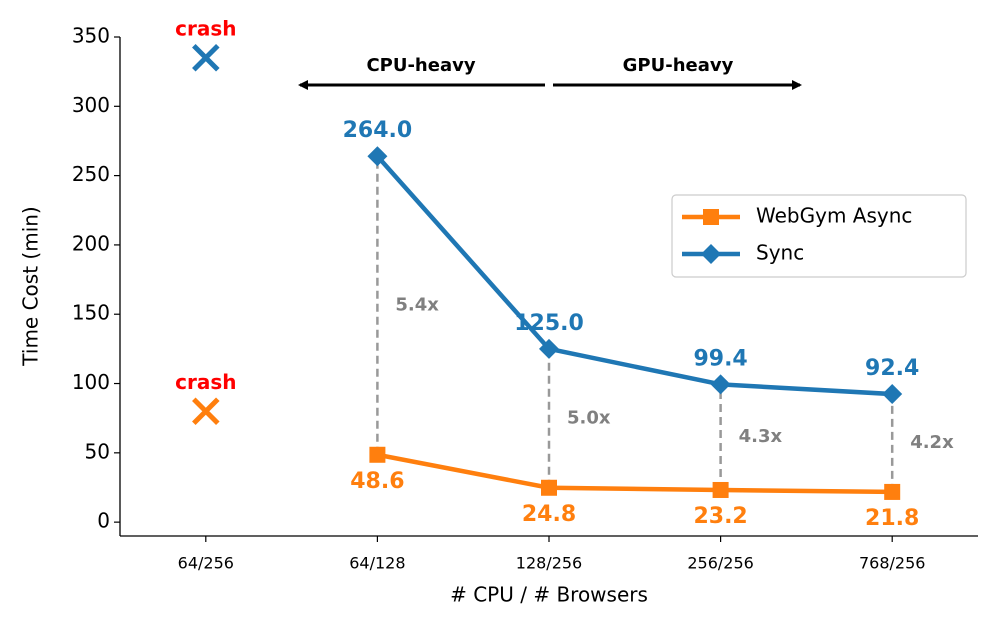  Describe the element at coordinates (720, 516) in the screenshot. I see `data-label: 23.2` at that location.